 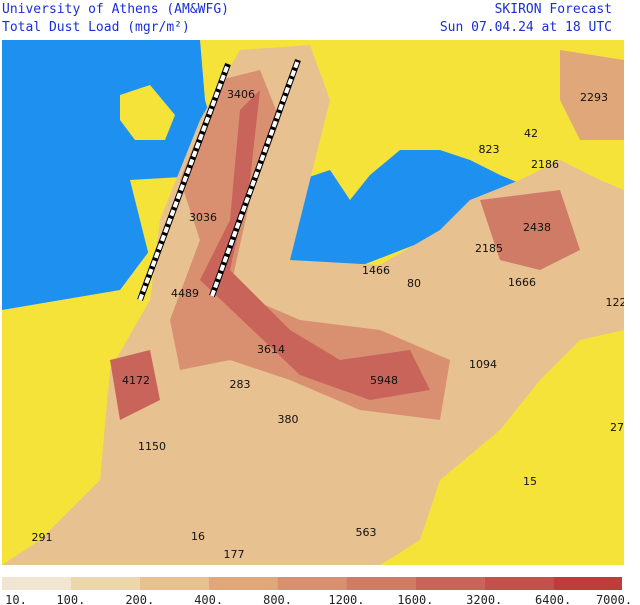 I want to click on colorbar-label: 10., so click(x=16, y=599).